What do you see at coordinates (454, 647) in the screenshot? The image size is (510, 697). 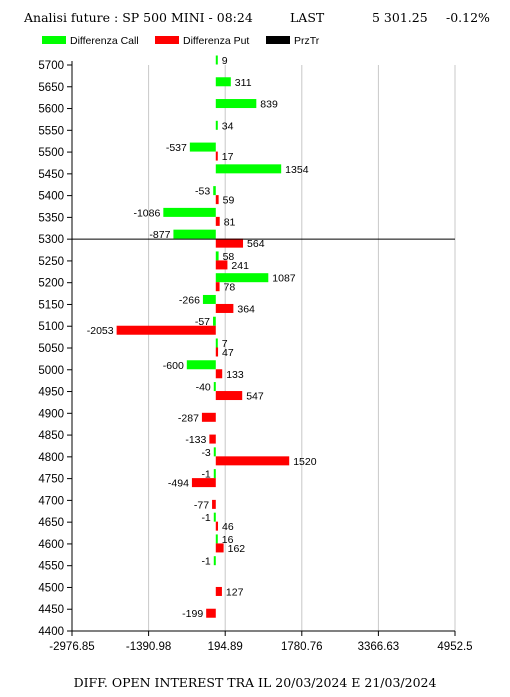 I see `x-tick-label: 4952.5` at bounding box center [454, 647].